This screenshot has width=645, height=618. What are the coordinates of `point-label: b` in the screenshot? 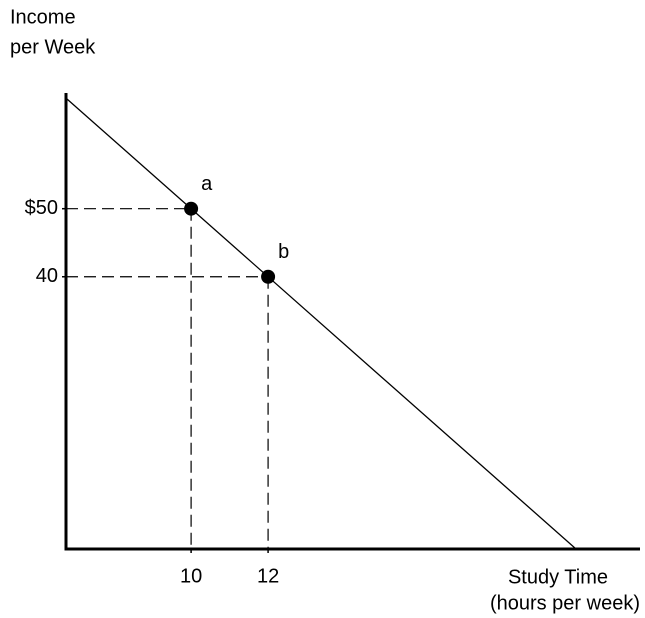 It's located at (283, 252).